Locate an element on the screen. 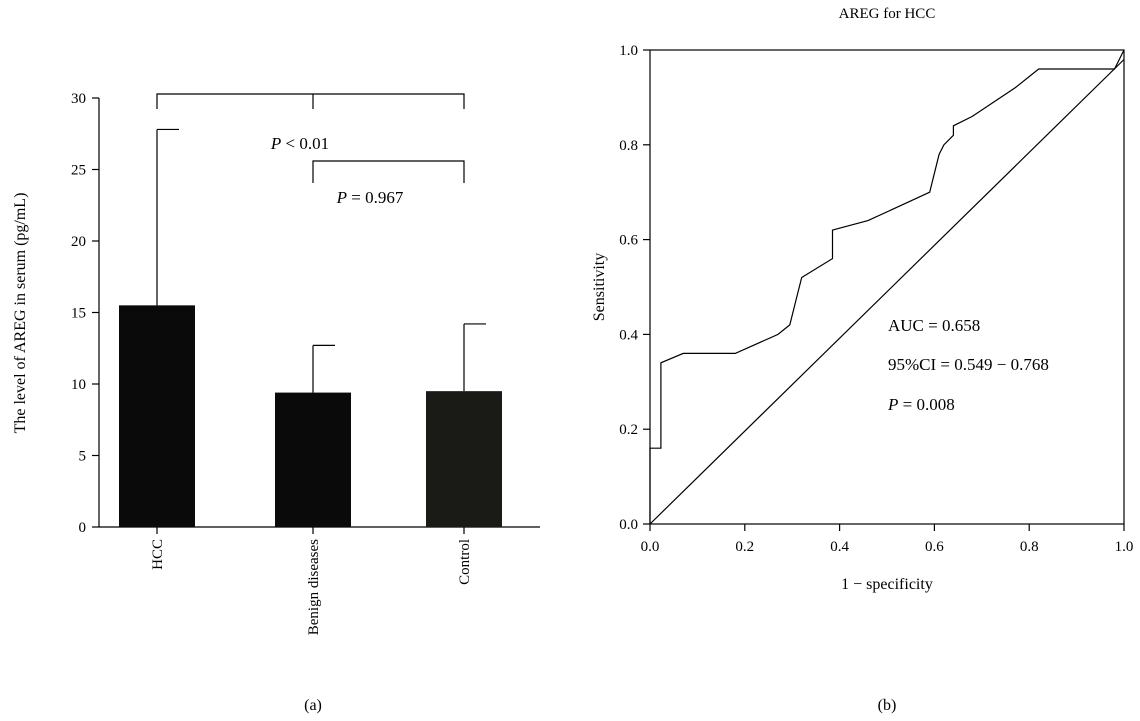 This screenshot has height=721, width=1140. panel-b-xlabel: 1 − specificity is located at coordinates (887, 584).